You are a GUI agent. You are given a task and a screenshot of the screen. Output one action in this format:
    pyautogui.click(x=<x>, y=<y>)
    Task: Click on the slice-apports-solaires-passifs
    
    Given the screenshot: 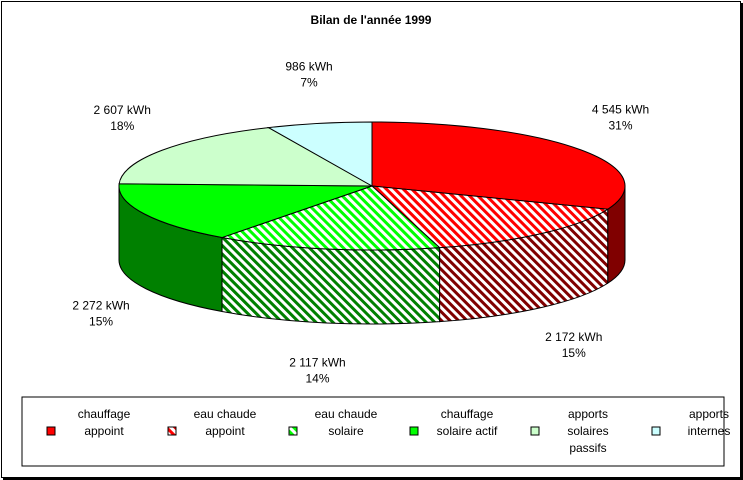 What is the action you would take?
    pyautogui.click(x=245, y=157)
    